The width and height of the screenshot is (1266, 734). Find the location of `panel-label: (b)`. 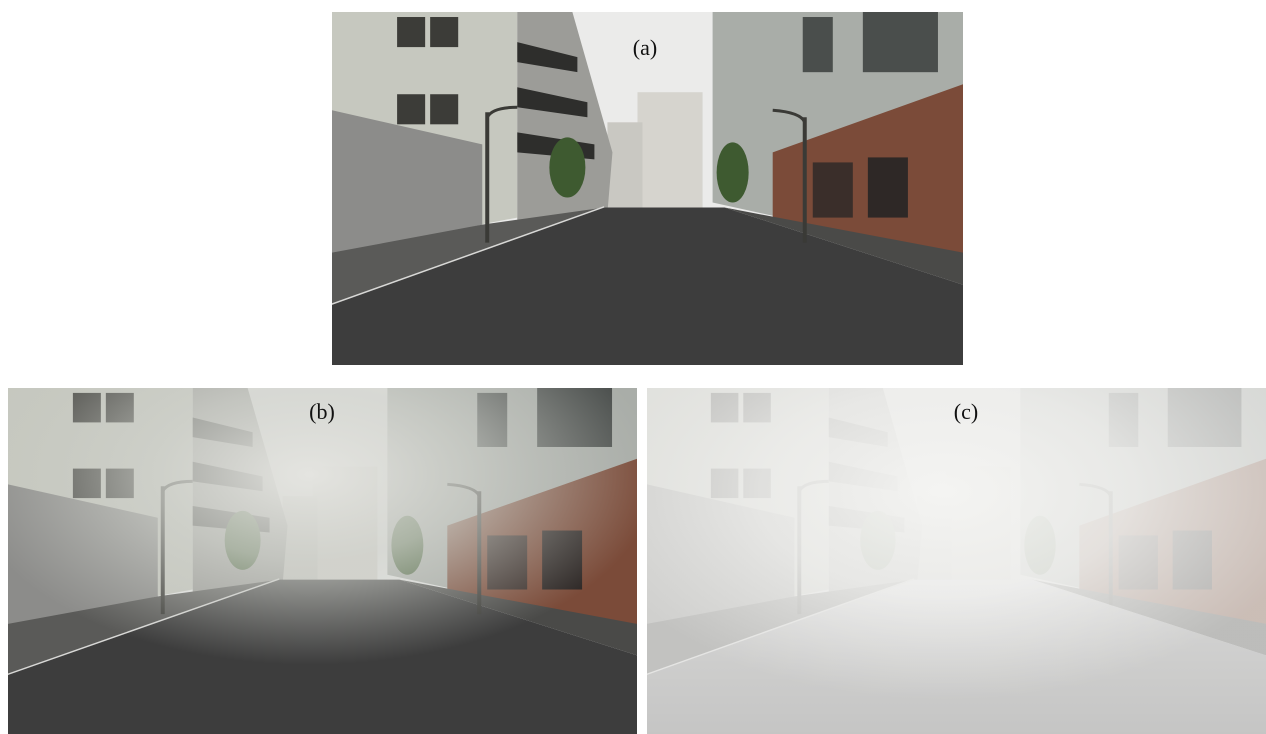

panel-label: (b) is located at coordinates (322, 411).